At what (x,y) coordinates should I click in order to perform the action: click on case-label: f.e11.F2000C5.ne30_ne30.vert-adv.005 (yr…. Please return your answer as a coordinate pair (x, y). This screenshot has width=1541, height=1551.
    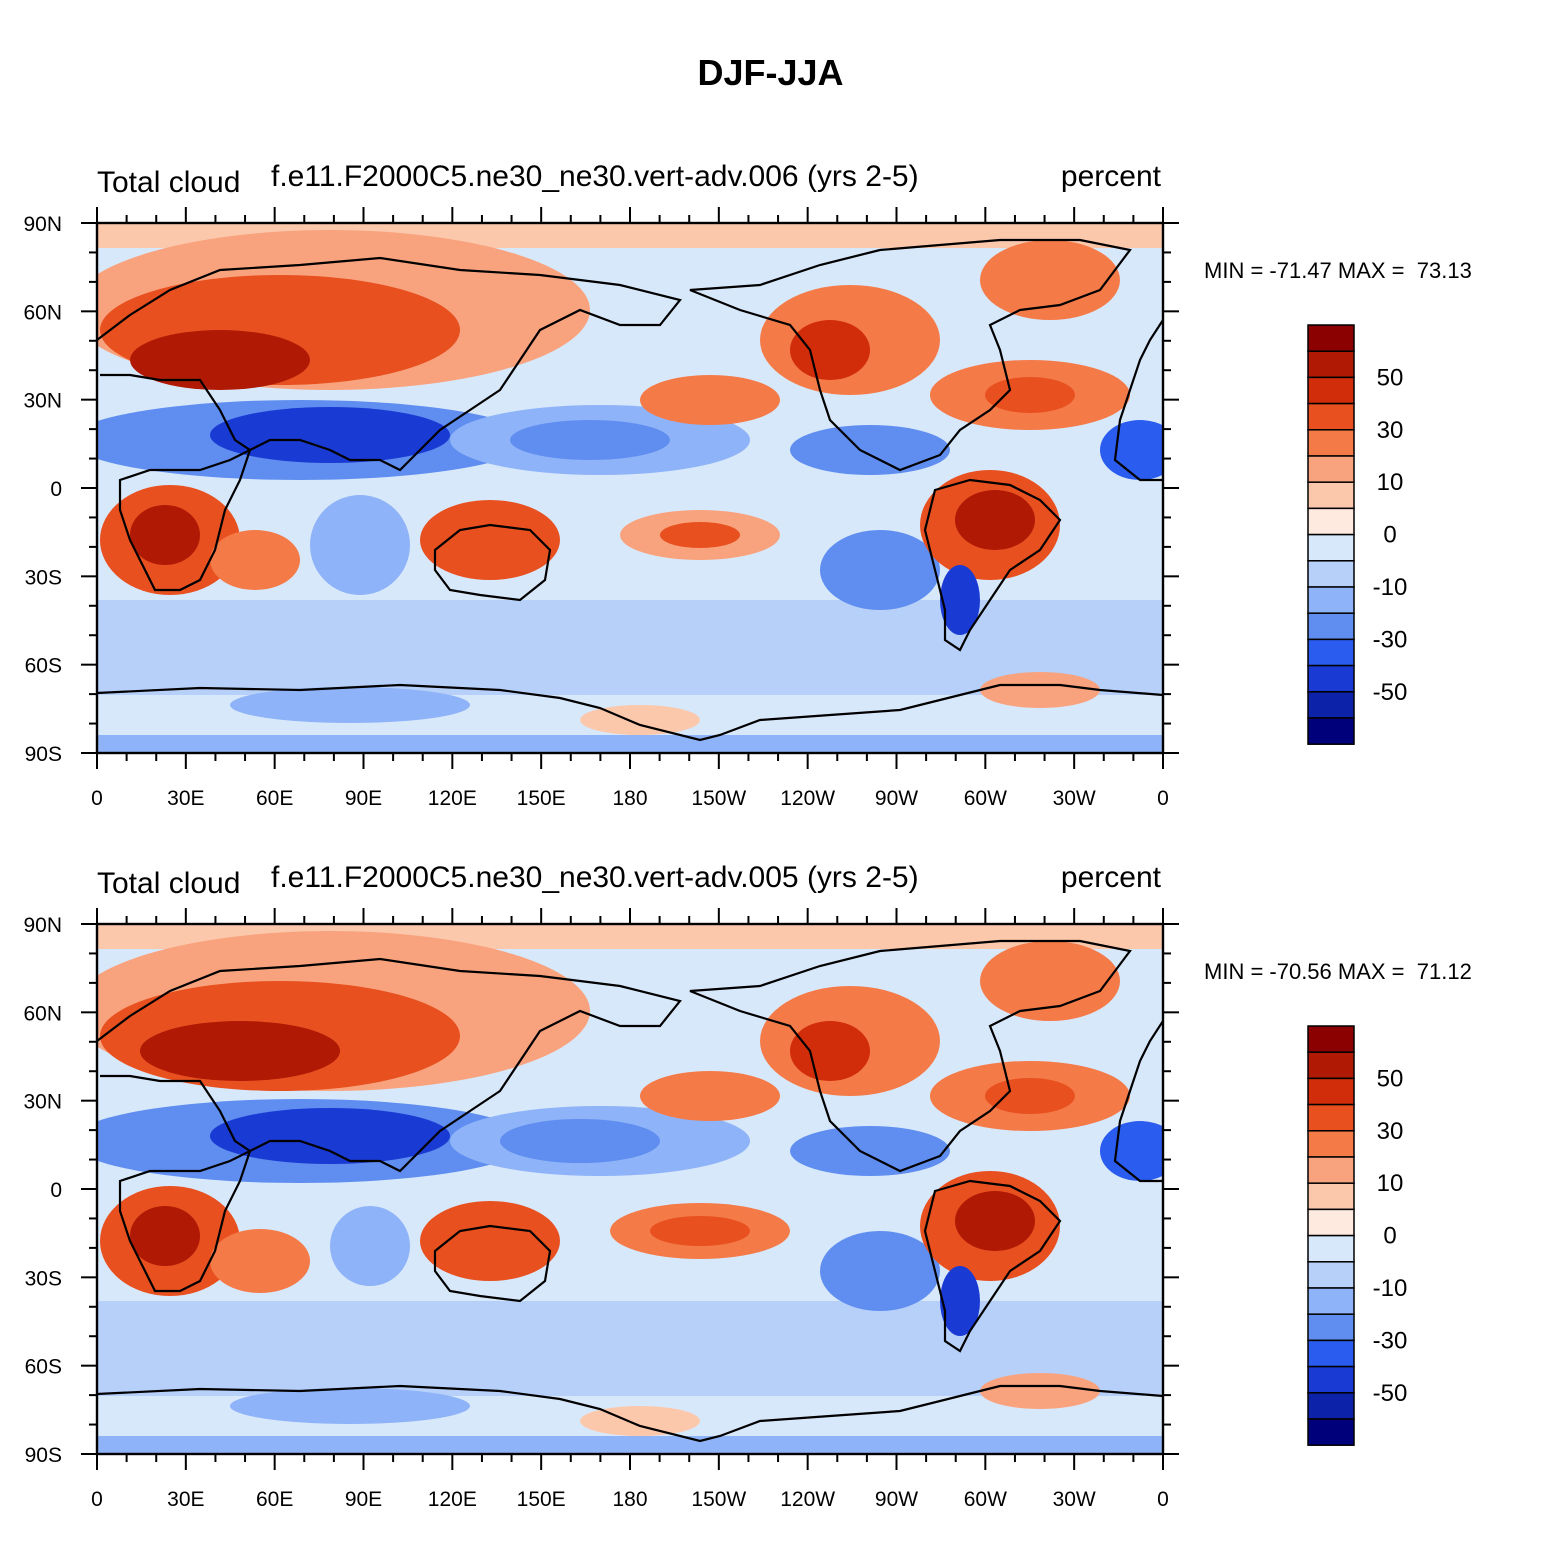
    Looking at the image, I should click on (595, 877).